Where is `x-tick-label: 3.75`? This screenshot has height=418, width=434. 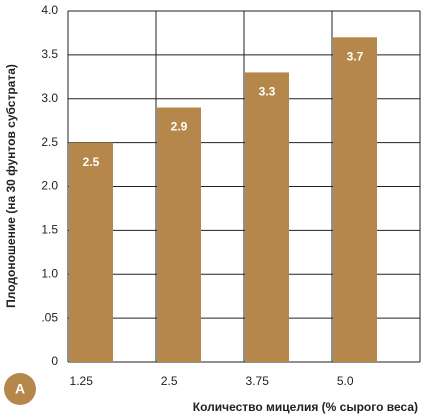
x-tick-label: 3.75 is located at coordinates (258, 381).